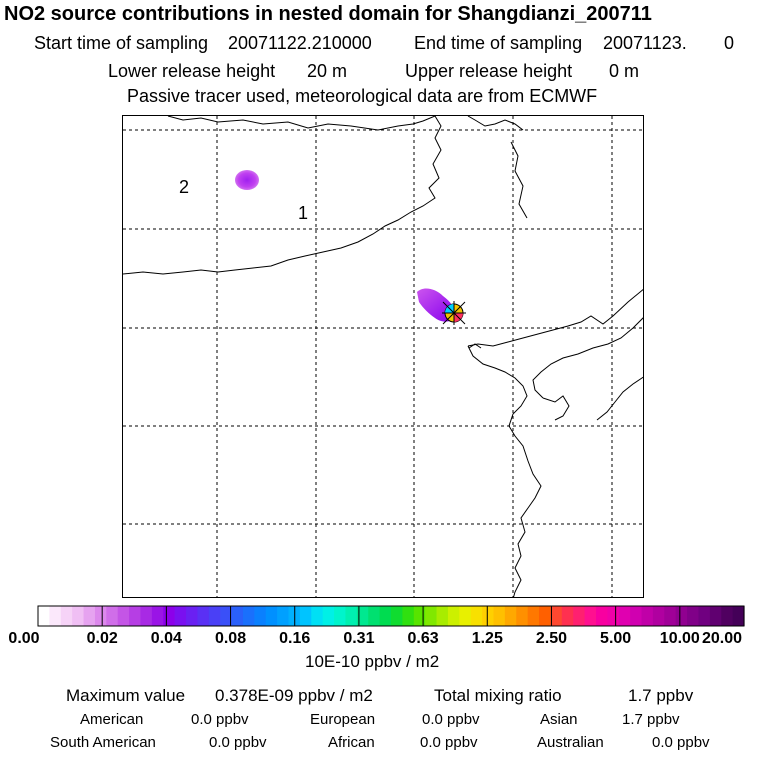 This screenshot has width=768, height=768. I want to click on colorbar-tick-label: 0.16, so click(295, 638).